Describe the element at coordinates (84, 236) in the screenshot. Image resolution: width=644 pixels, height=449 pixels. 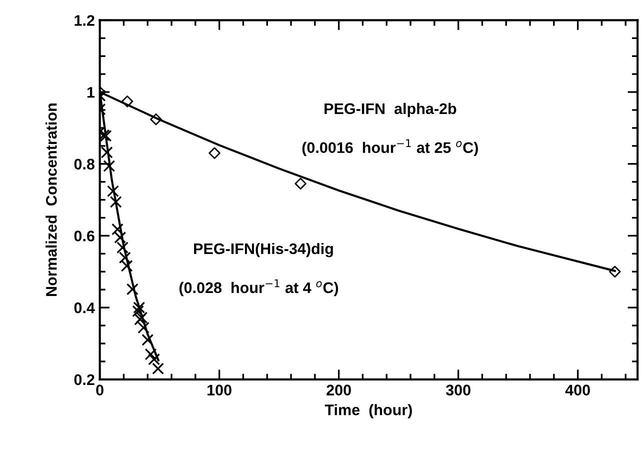
I see `y-tick-label: 0.6` at that location.